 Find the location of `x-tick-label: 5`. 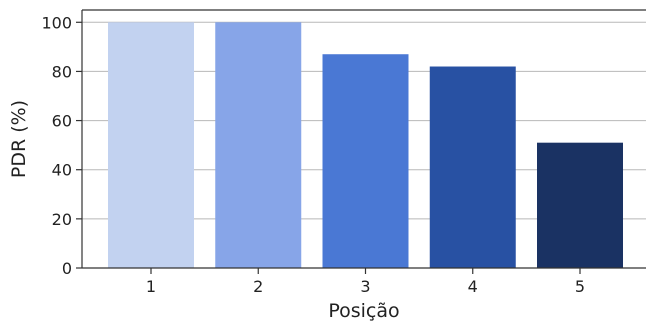

x-tick-label: 5 is located at coordinates (580, 286).